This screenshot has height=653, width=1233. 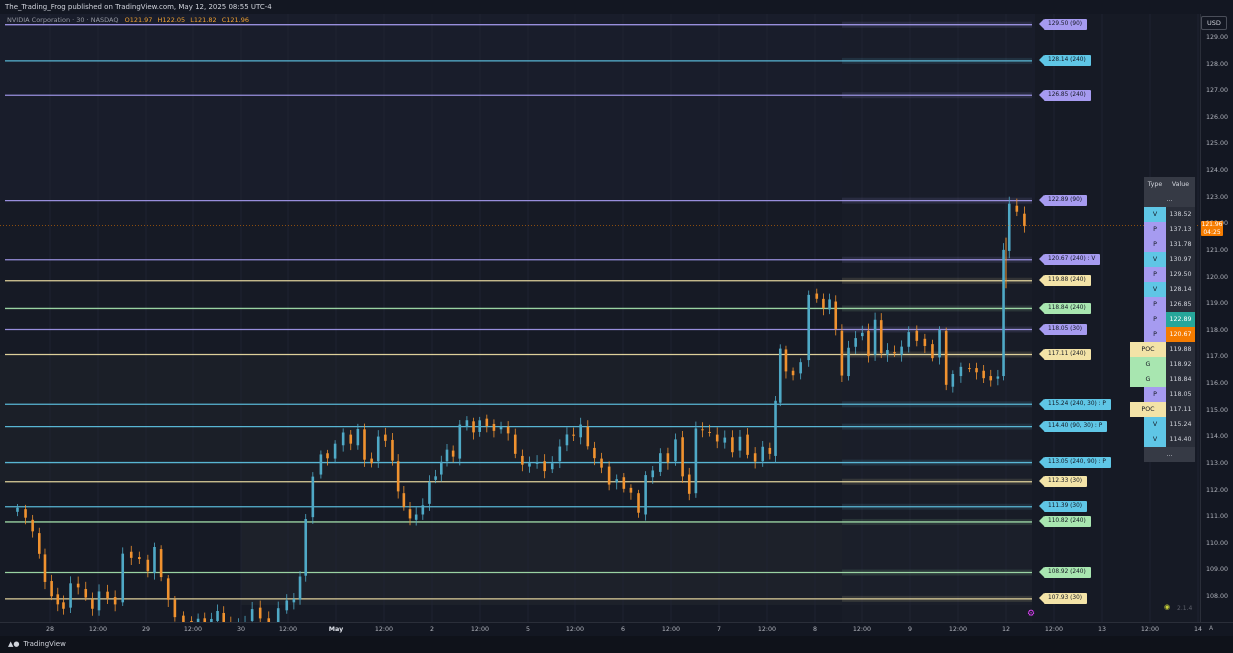 What do you see at coordinates (1217, 144) in the screenshot?
I see `price-tick-label: 125.00` at bounding box center [1217, 144].